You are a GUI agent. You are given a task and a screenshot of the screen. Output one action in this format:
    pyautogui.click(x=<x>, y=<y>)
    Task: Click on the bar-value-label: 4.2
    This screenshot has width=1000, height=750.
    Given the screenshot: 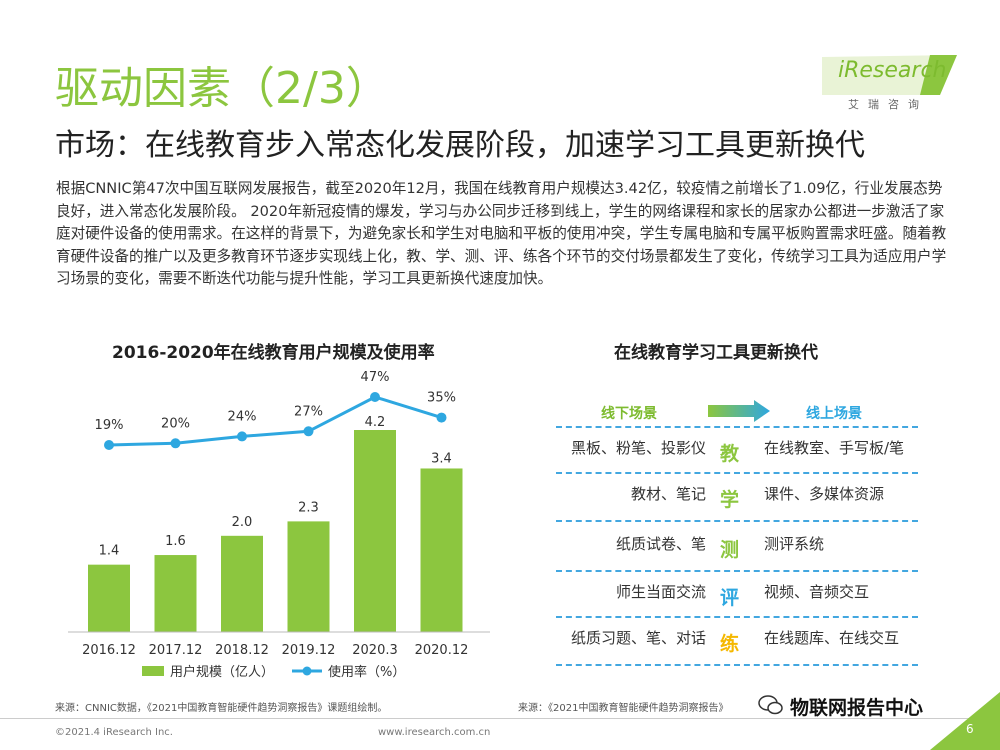 What is the action you would take?
    pyautogui.click(x=375, y=422)
    